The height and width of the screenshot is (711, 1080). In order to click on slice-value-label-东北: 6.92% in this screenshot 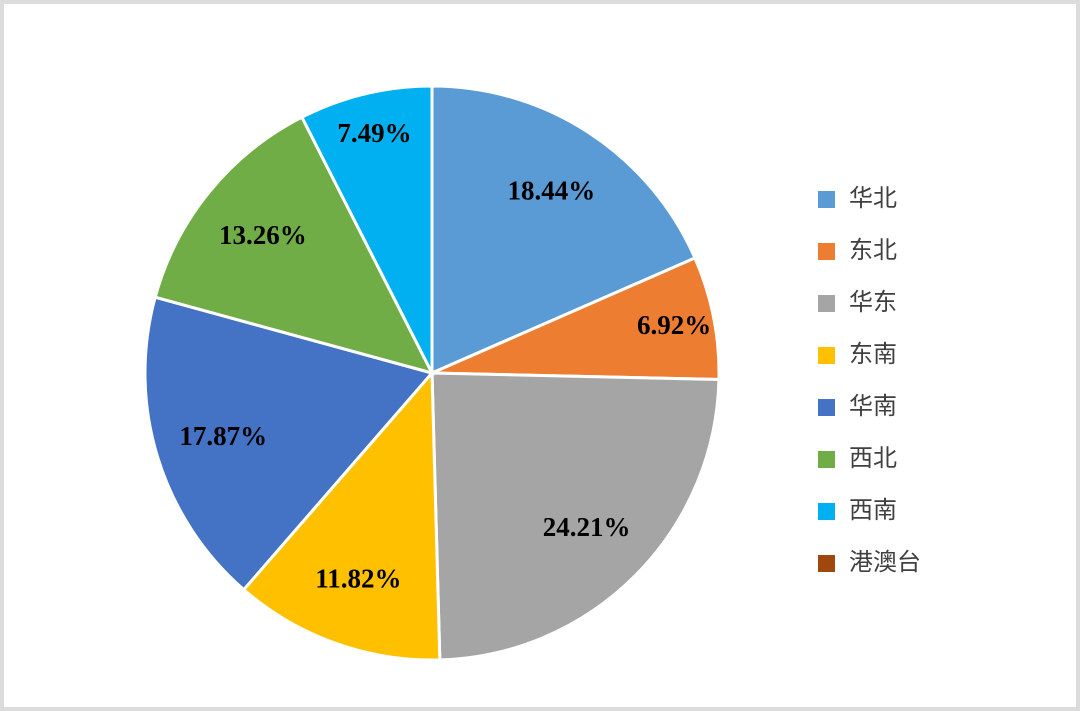, I will do `click(674, 325)`.